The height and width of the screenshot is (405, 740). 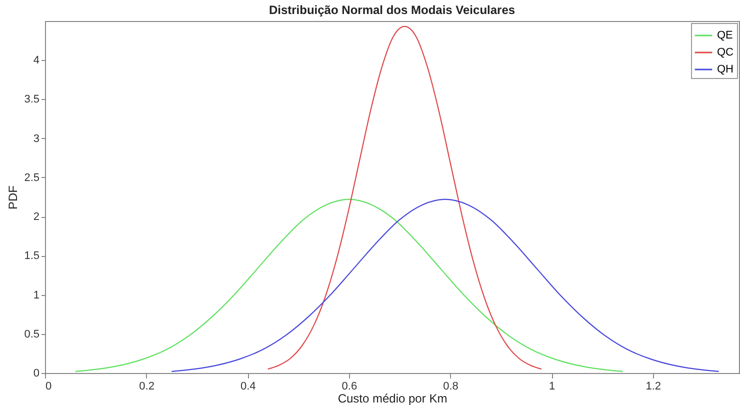 I want to click on legend-label: QC, so click(x=725, y=52).